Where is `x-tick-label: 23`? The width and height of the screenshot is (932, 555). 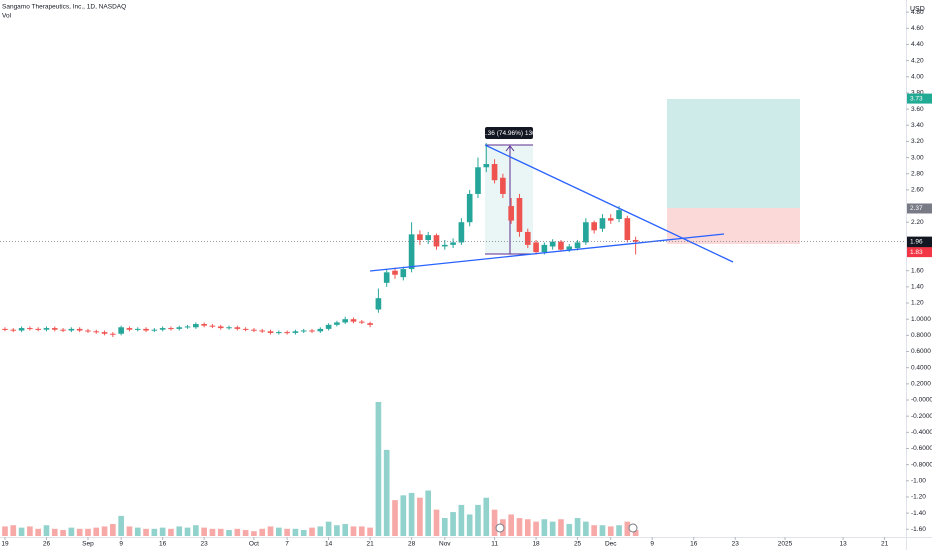 x-tick-label: 23 is located at coordinates (736, 544).